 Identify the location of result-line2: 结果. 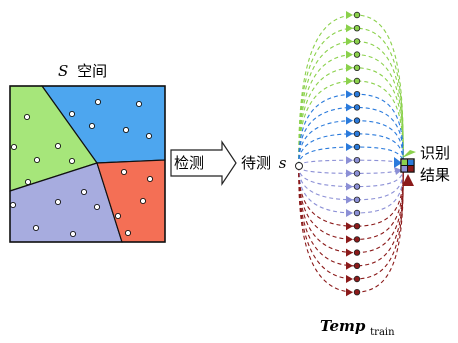
(435, 175).